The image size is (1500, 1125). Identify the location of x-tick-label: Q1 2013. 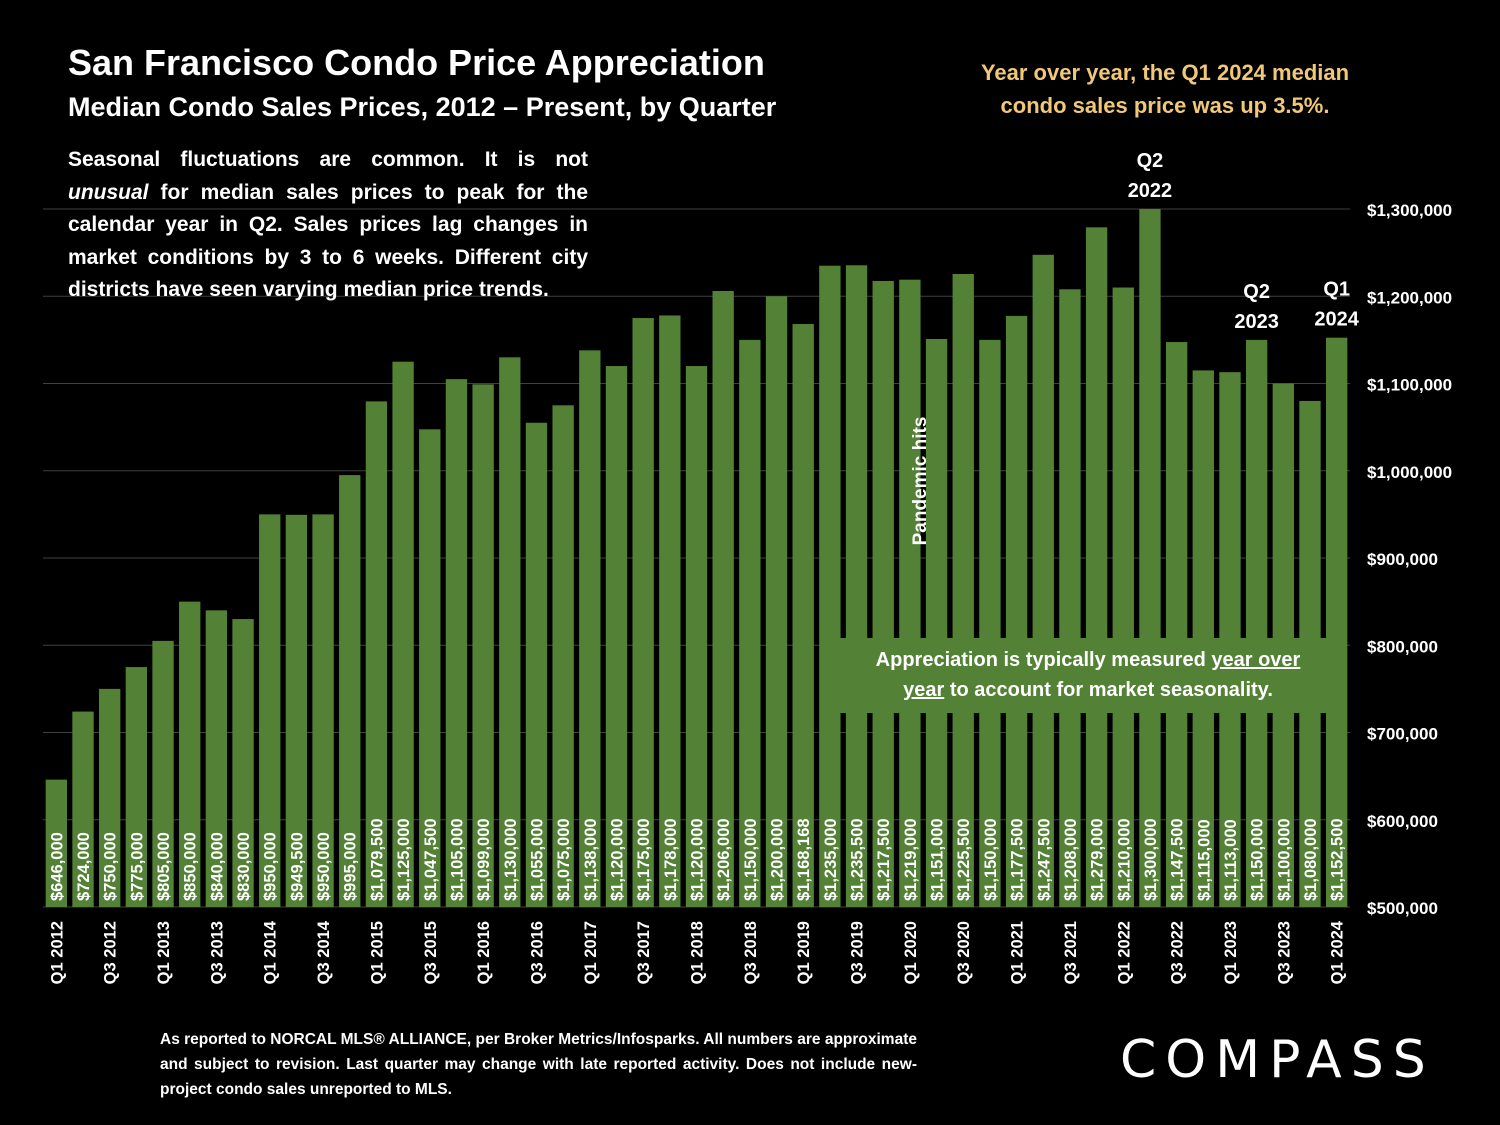
(164, 952).